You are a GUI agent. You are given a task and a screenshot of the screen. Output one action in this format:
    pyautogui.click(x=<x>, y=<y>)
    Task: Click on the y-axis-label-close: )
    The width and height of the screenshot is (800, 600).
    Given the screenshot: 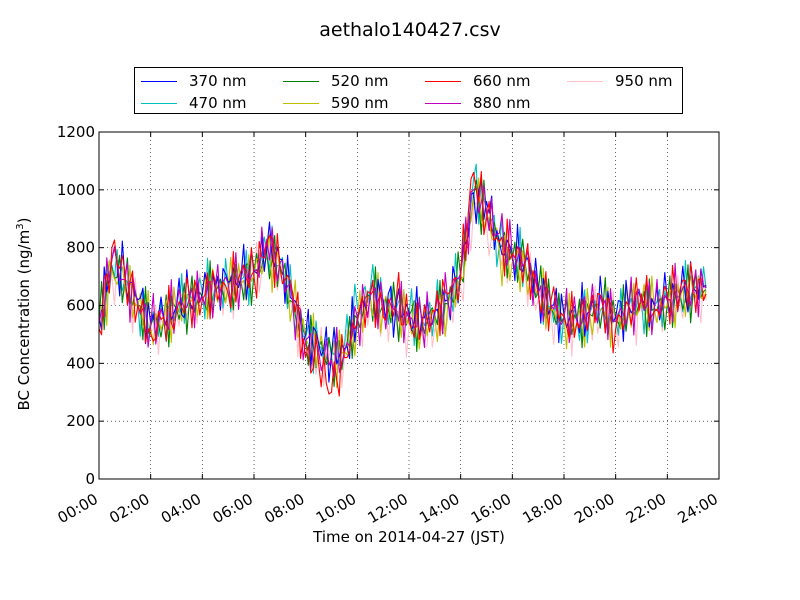 What is the action you would take?
    pyautogui.click(x=24, y=220)
    